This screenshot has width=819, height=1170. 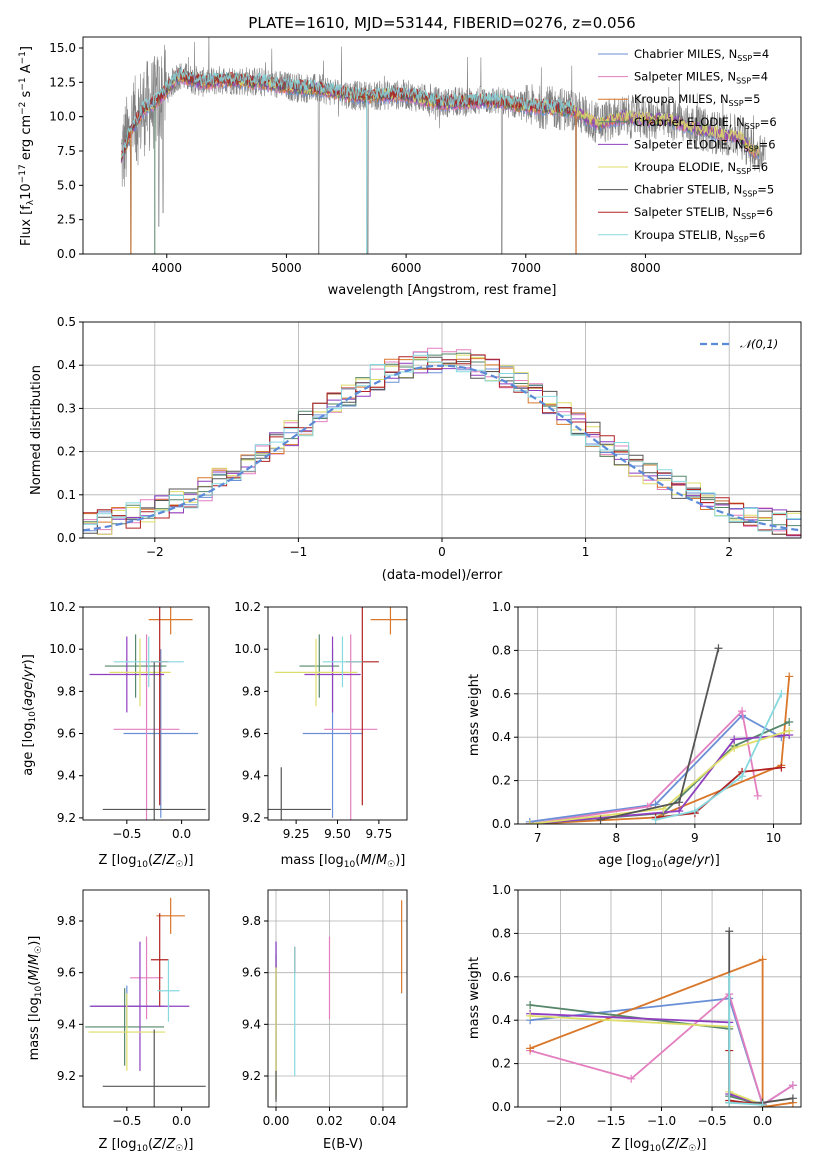 What do you see at coordinates (286, 268) in the screenshot?
I see `xtick-label: 5000` at bounding box center [286, 268].